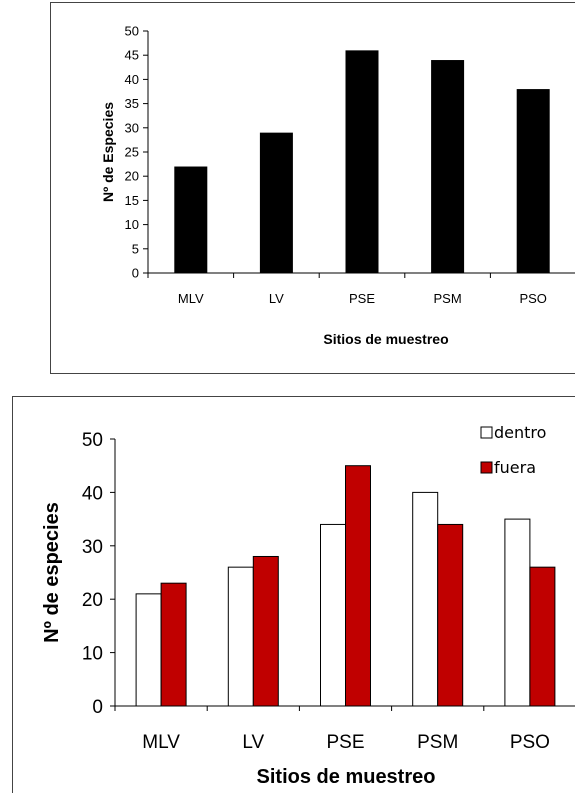 Image resolution: width=575 pixels, height=794 pixels. I want to click on legend-swatch-dentro, so click(486, 432).